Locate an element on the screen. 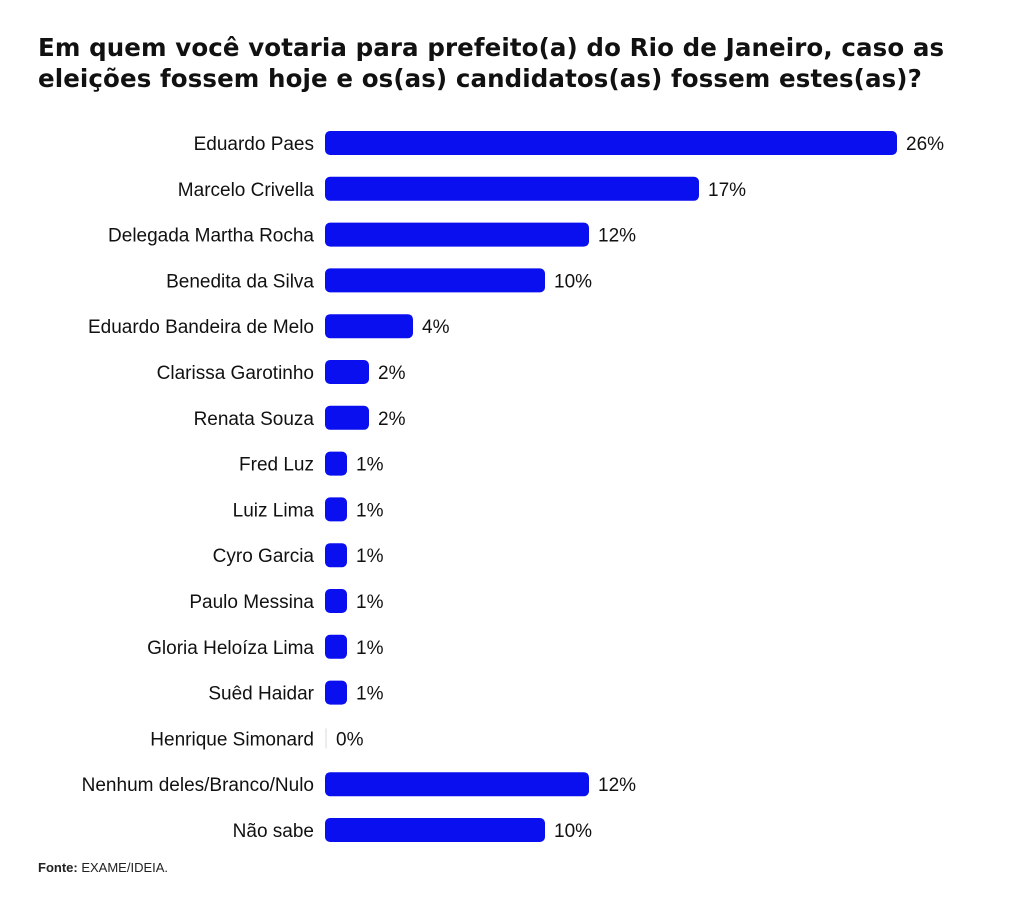 This screenshot has width=1024, height=912. category-label: Não sabe is located at coordinates (273, 831).